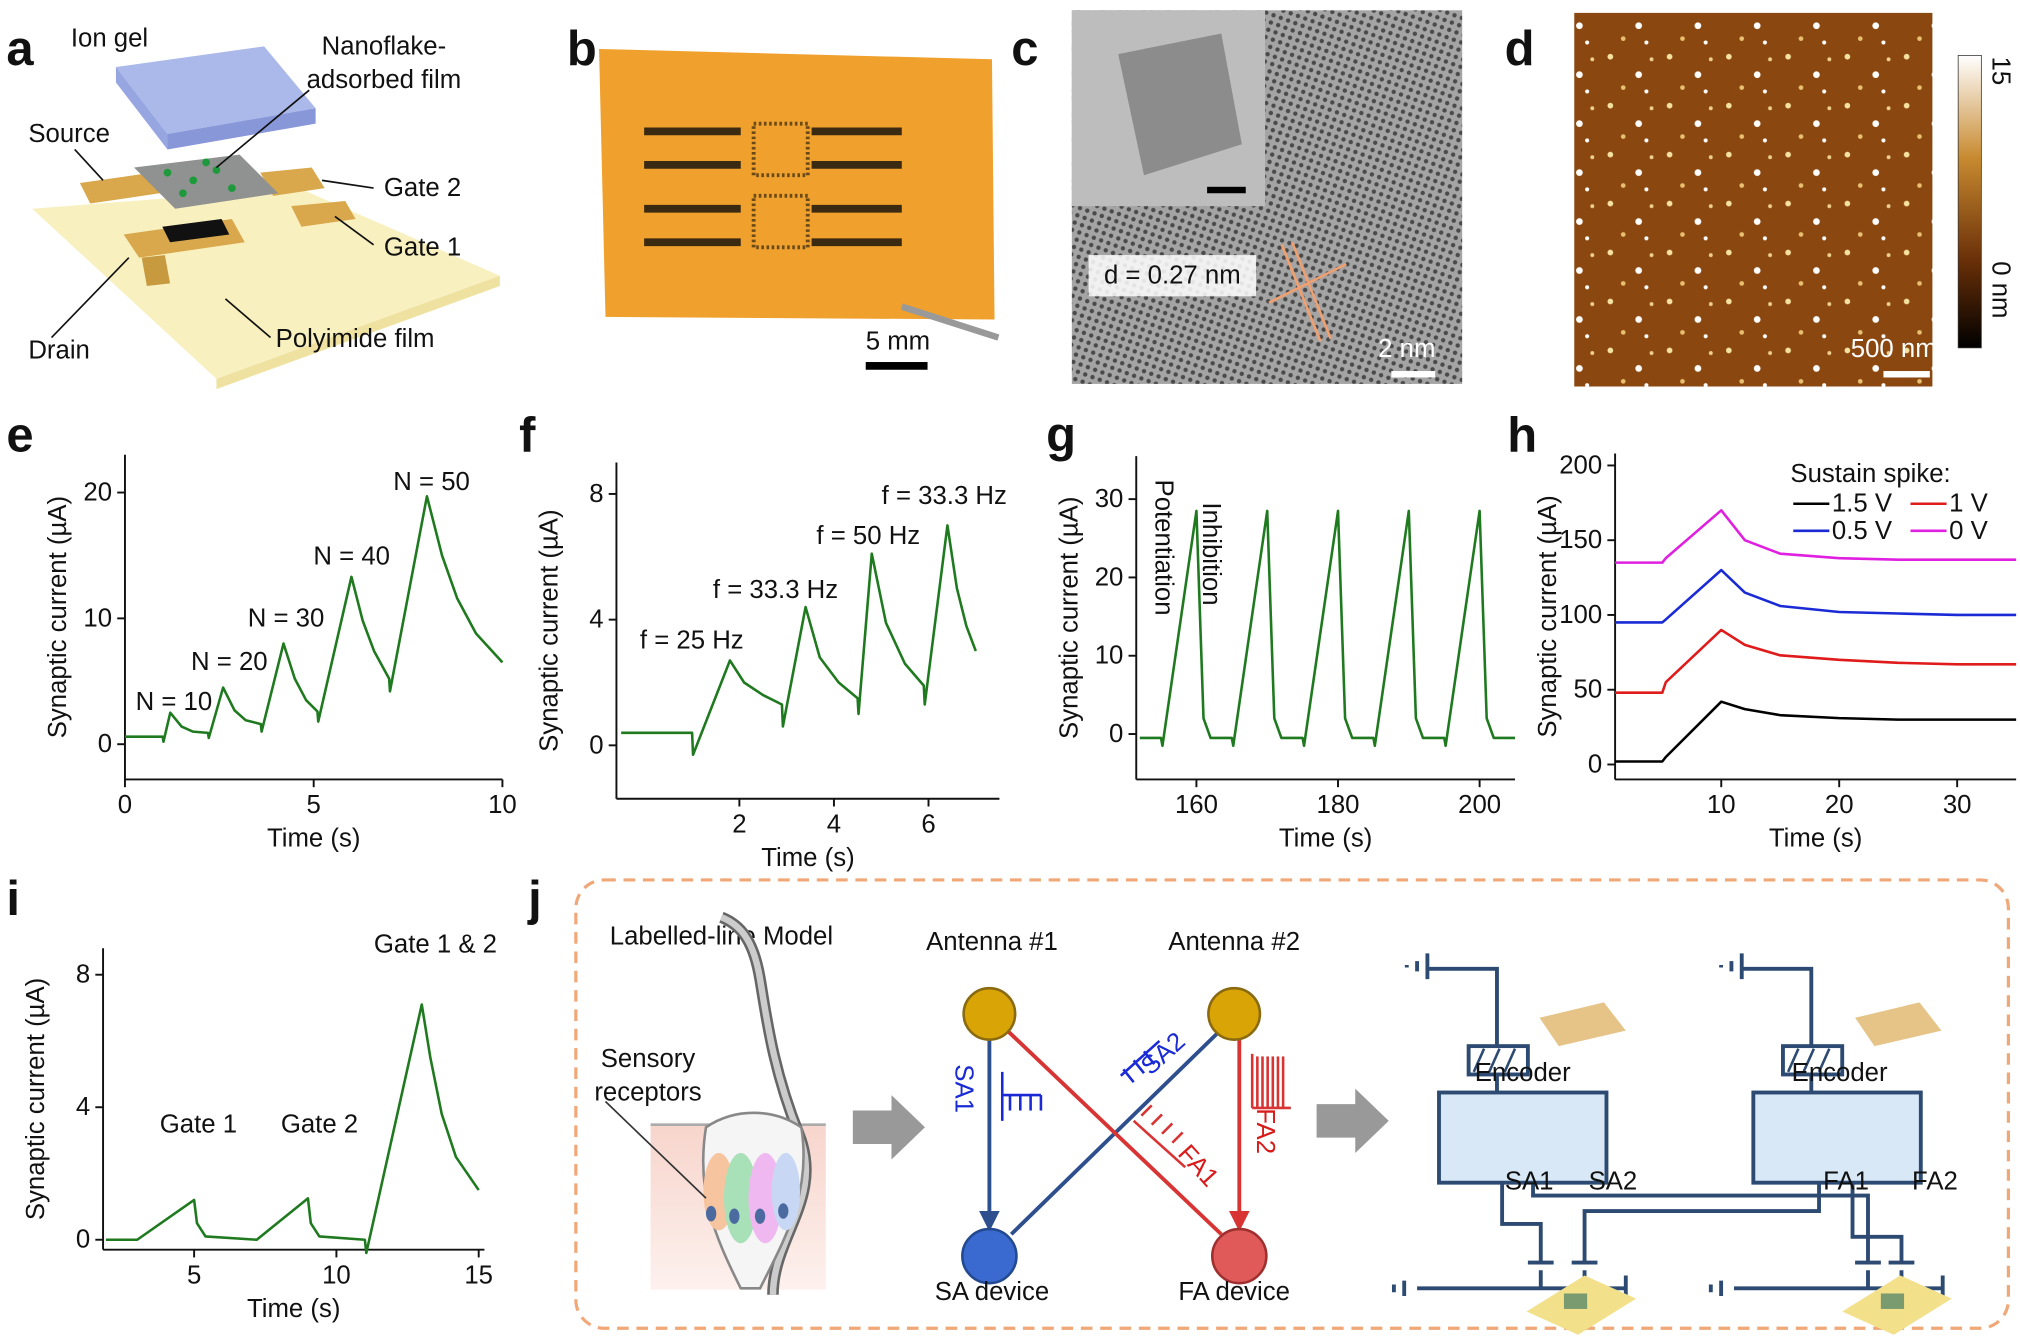 The height and width of the screenshot is (1336, 2020). Describe the element at coordinates (319, 1125) in the screenshot. I see `annotation: Gate 2` at that location.